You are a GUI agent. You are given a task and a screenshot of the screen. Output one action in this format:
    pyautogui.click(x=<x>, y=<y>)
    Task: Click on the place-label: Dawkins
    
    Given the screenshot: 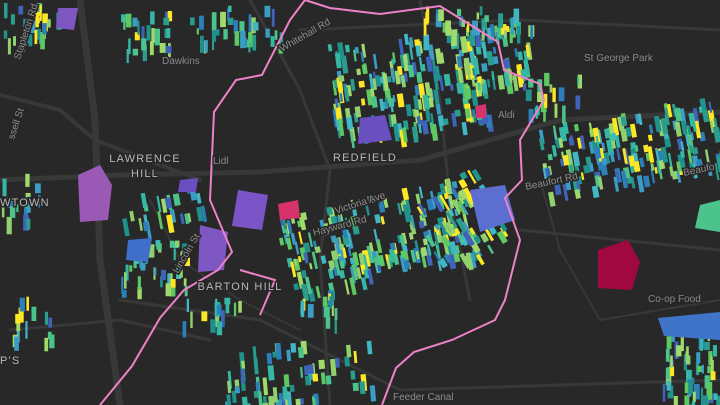 What is the action you would take?
    pyautogui.click(x=181, y=61)
    